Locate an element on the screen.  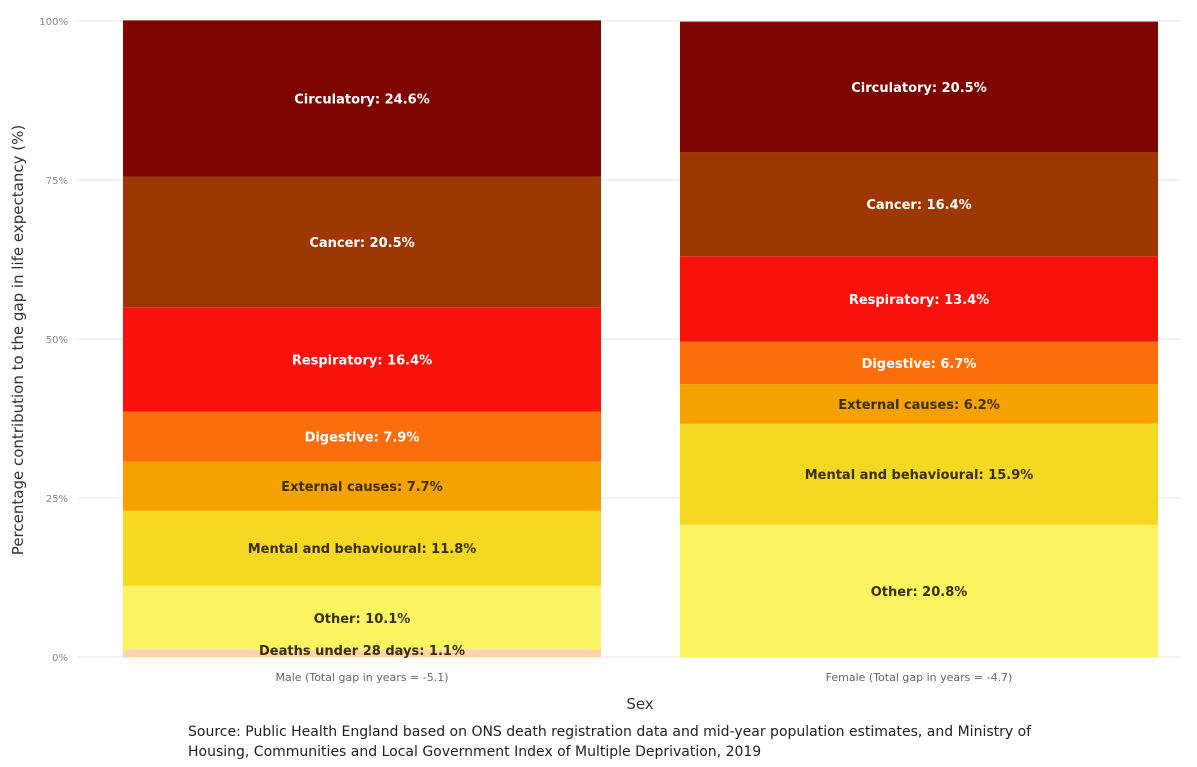
y-tick-label: 25% is located at coordinates (57, 499).